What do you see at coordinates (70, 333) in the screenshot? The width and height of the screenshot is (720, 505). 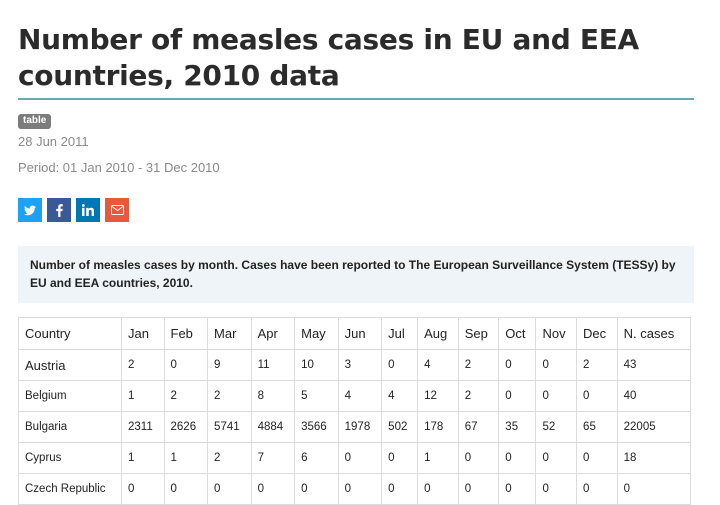 I see `header-country: Country` at bounding box center [70, 333].